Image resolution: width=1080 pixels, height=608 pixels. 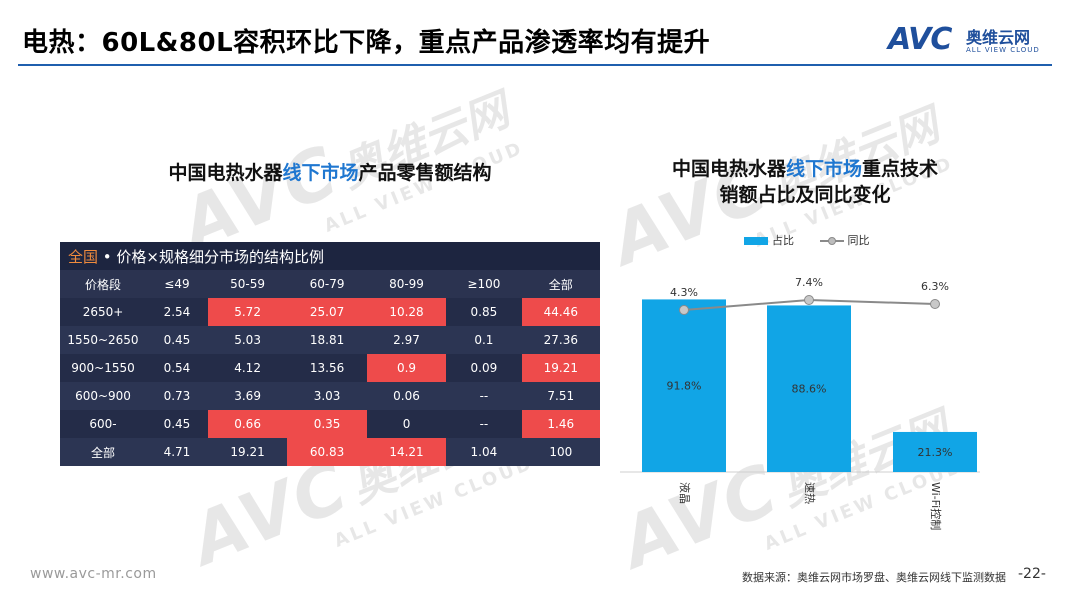 I want to click on yoy-value-label: 4.3%, so click(x=684, y=292).